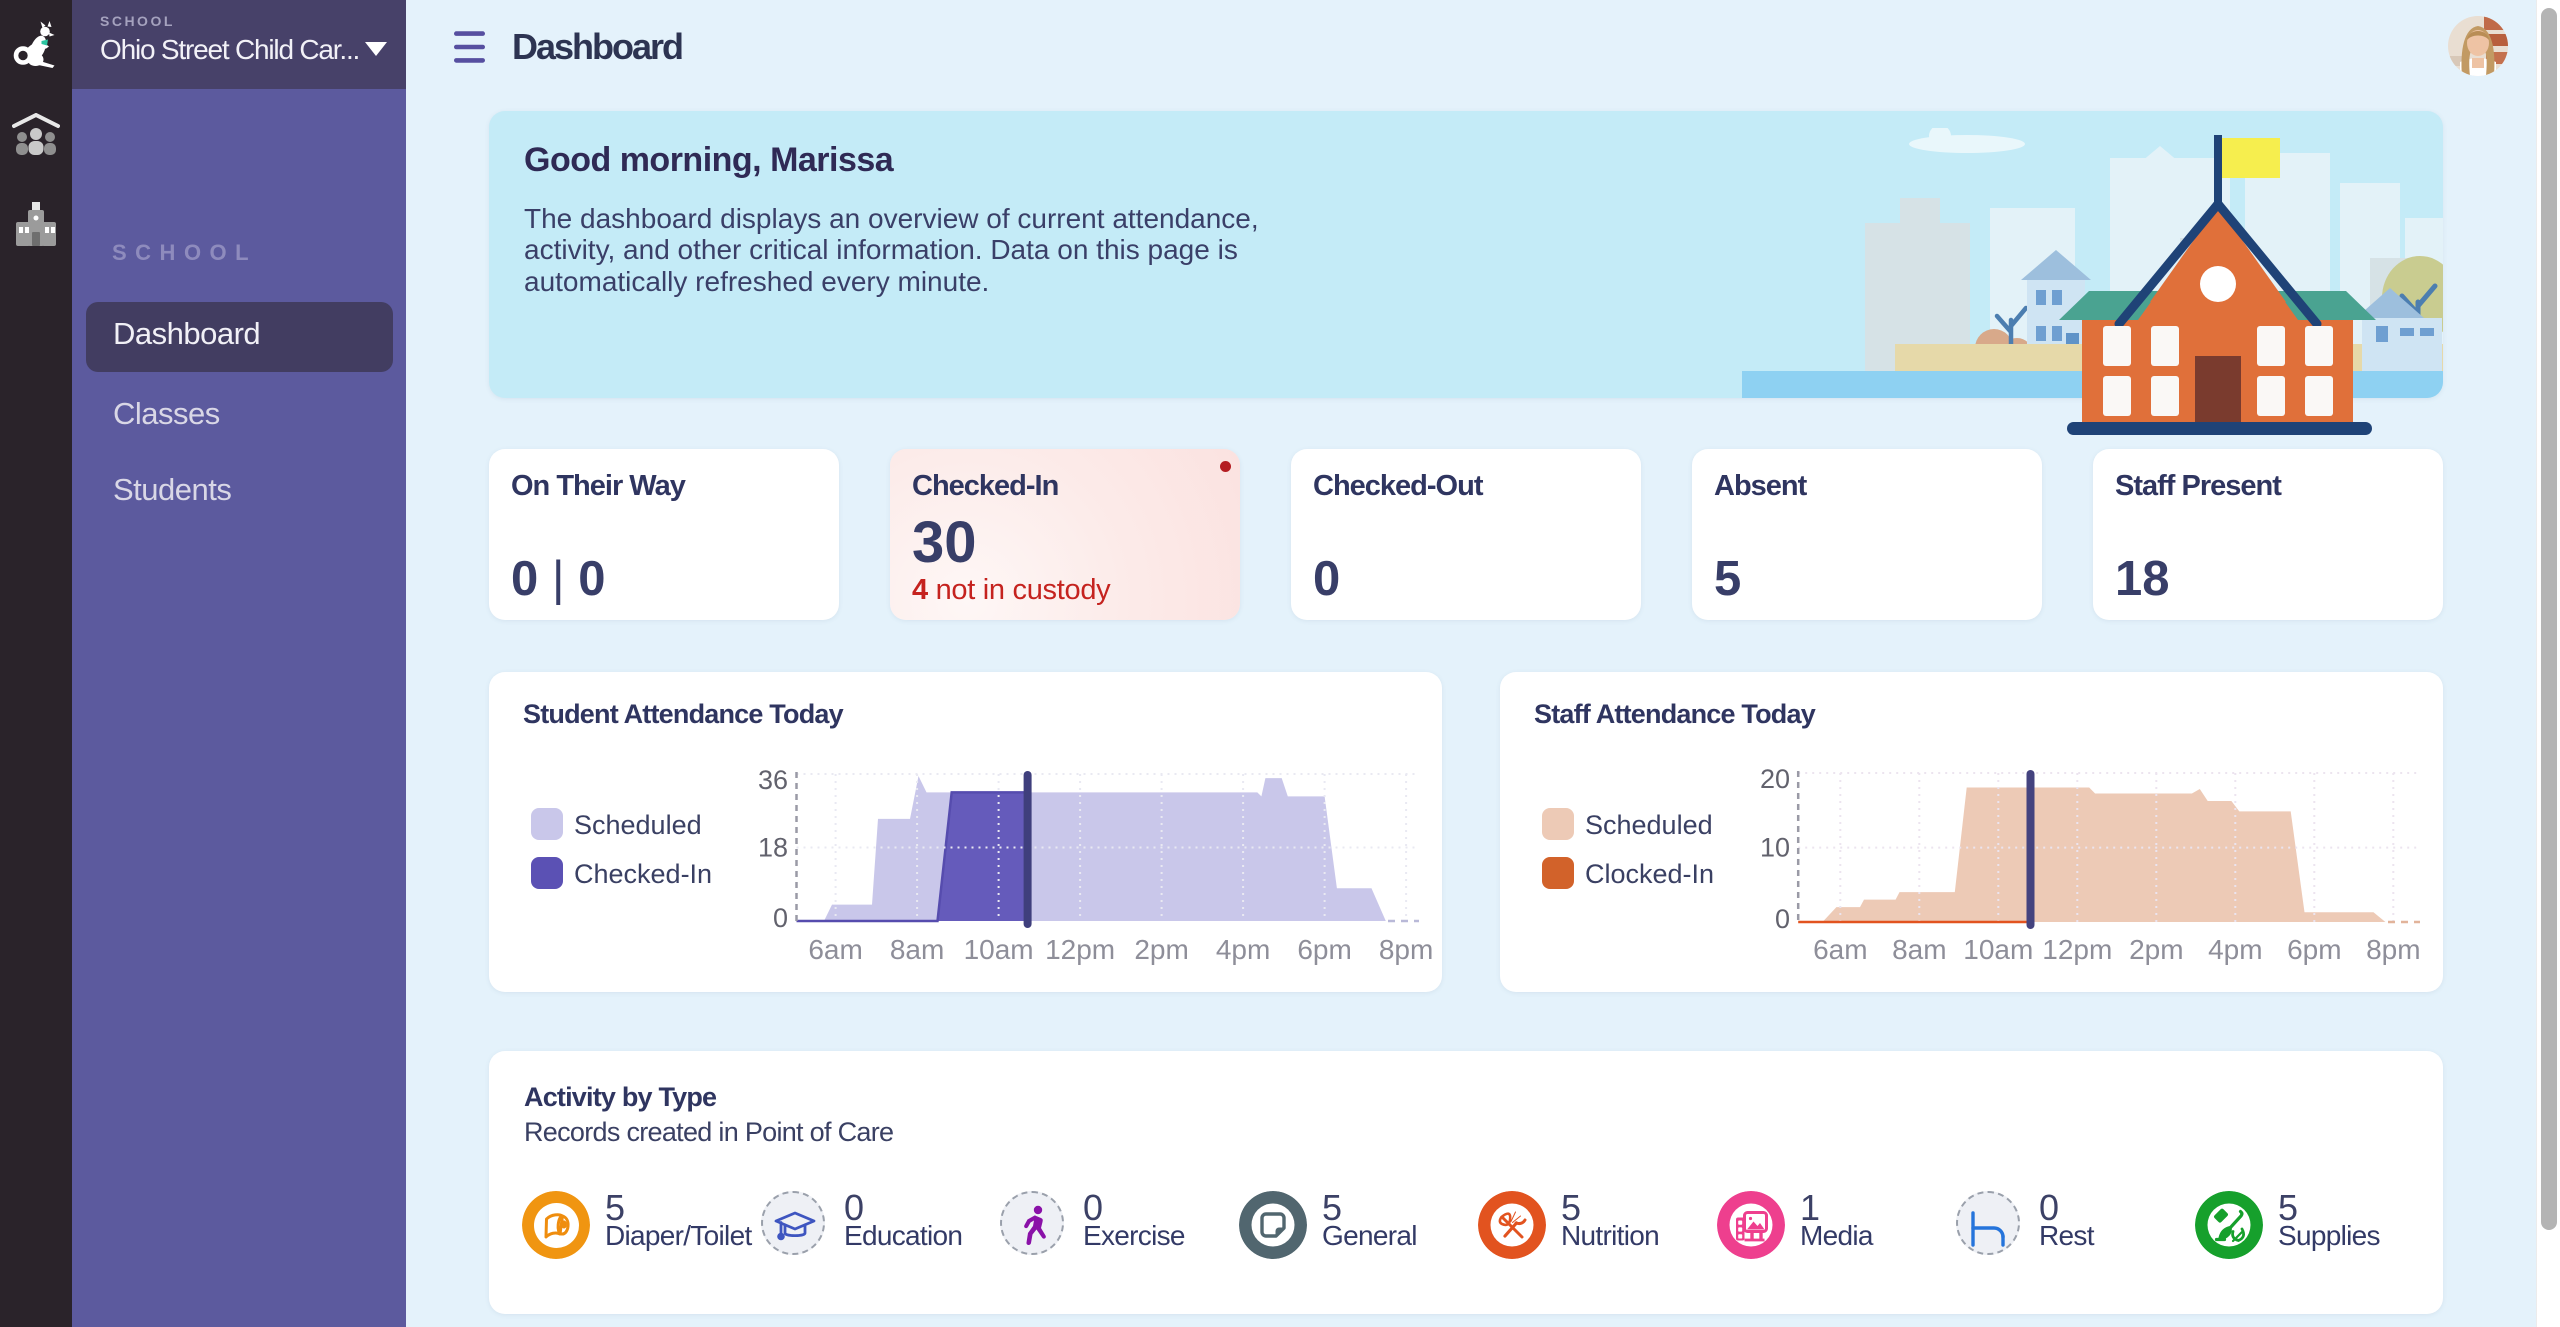 The image size is (2560, 1327). I want to click on svg-text: 36, so click(773, 780).